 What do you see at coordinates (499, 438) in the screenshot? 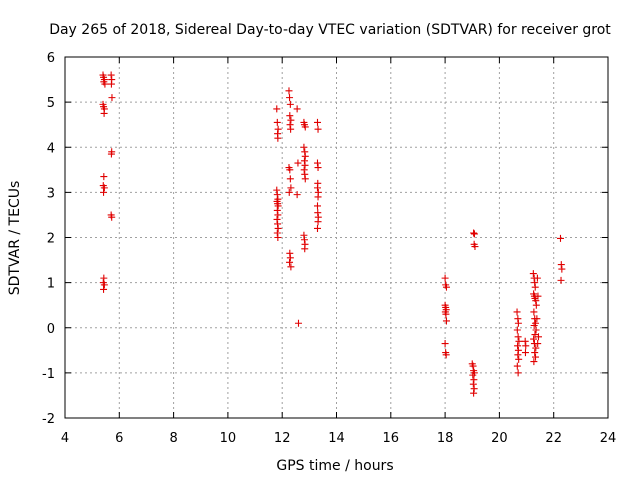
I see `x-tick-label: 20` at bounding box center [499, 438].